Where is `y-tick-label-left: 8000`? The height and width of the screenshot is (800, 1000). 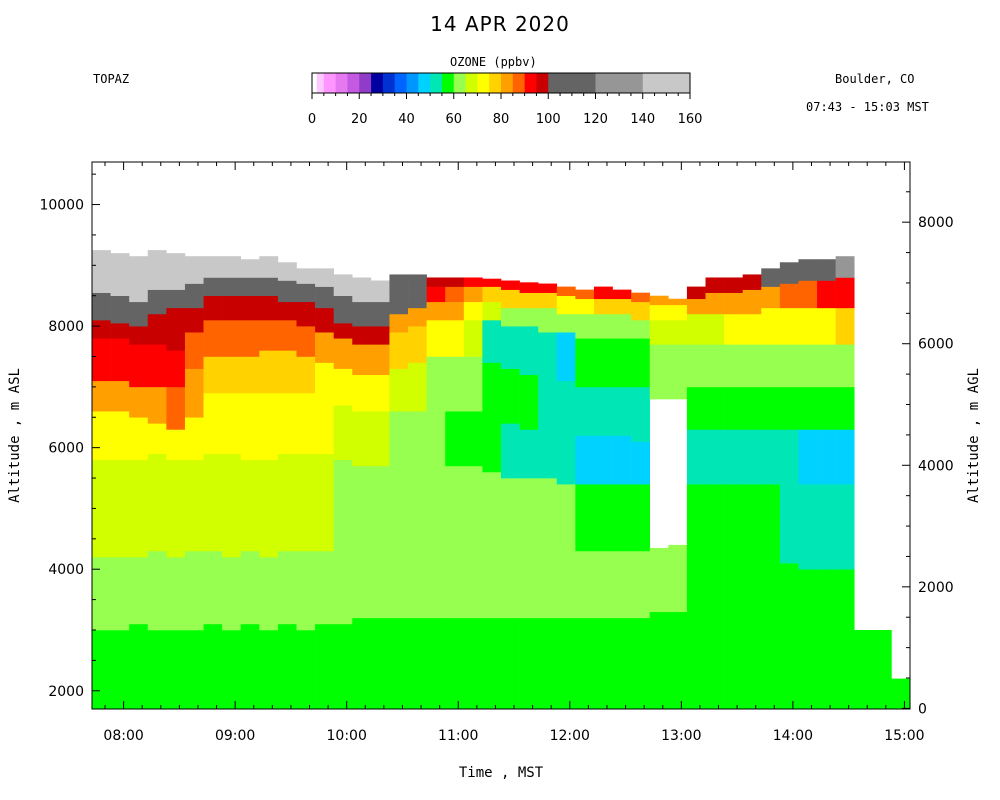
y-tick-label-left: 8000 is located at coordinates (66, 327).